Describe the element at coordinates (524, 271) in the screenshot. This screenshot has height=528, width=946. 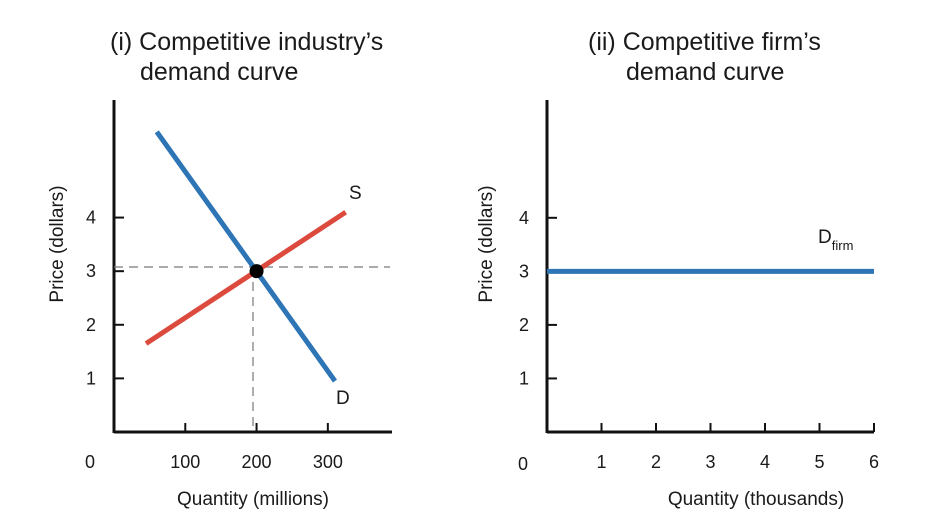
I see `firm-y-tick-label: 3` at that location.